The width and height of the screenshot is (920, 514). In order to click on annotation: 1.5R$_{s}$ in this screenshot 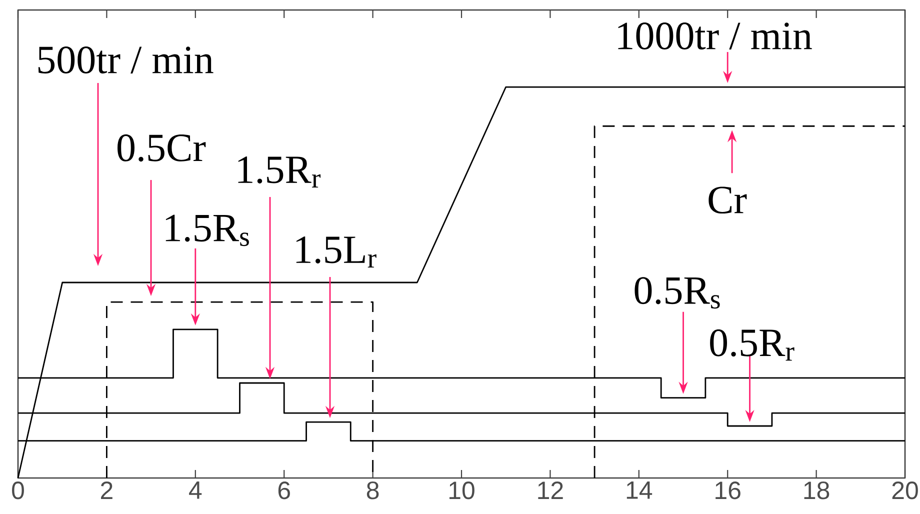, I will do `click(207, 230)`.